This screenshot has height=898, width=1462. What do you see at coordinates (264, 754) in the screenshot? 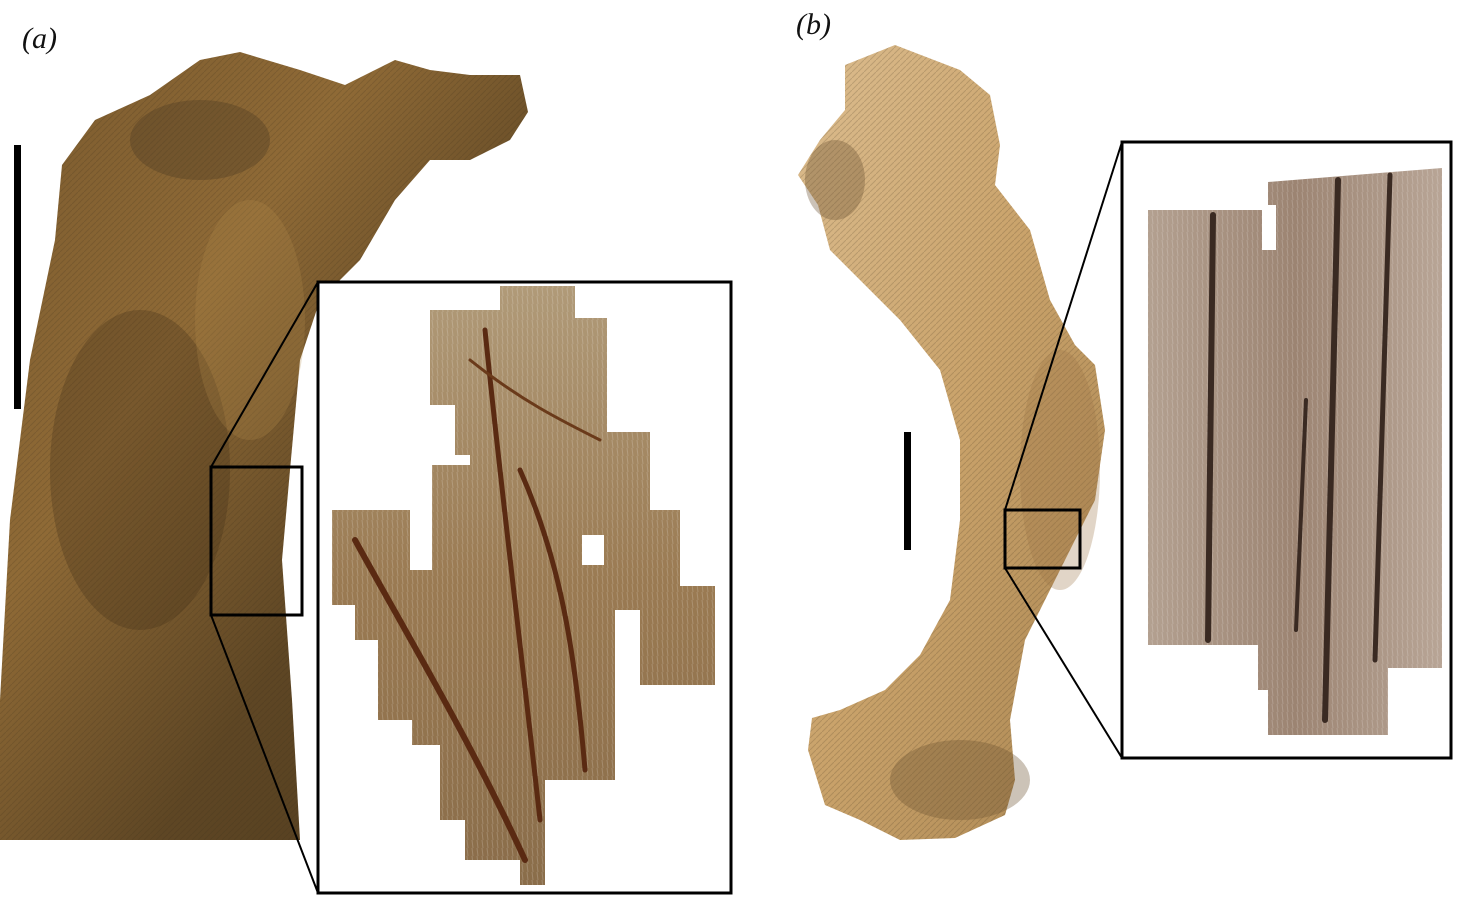
I see `zoom-connector-a-bottom` at bounding box center [264, 754].